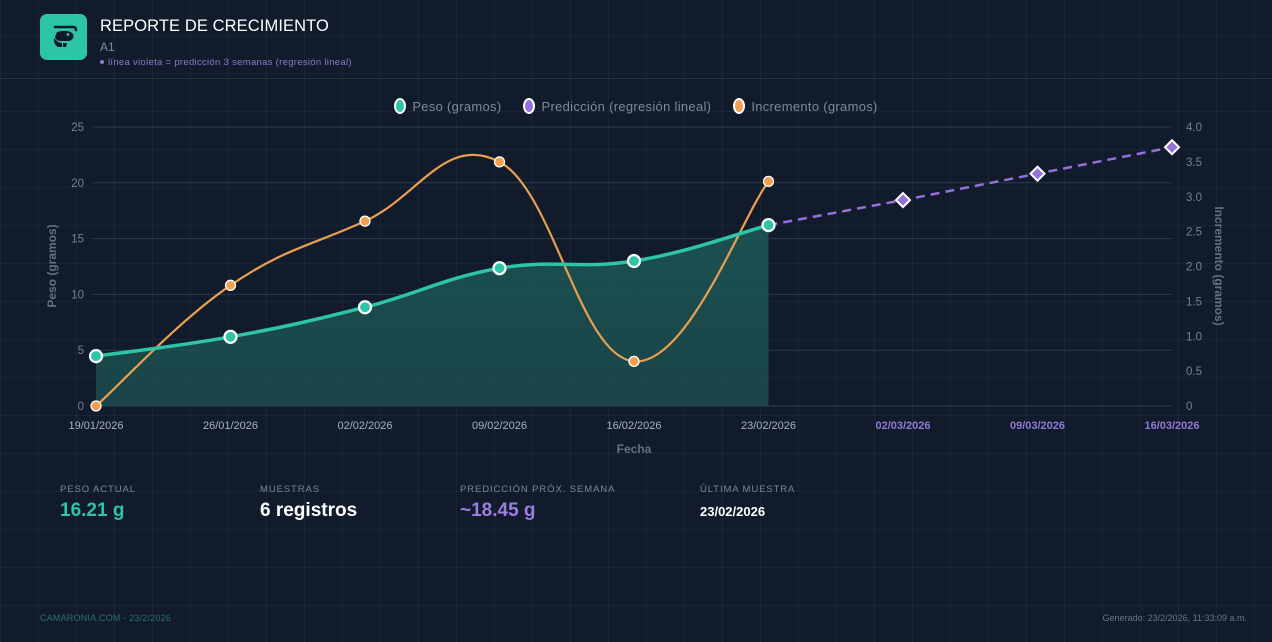 The image size is (1272, 642). Describe the element at coordinates (107, 47) in the screenshot. I see `pond-name: A1` at that location.